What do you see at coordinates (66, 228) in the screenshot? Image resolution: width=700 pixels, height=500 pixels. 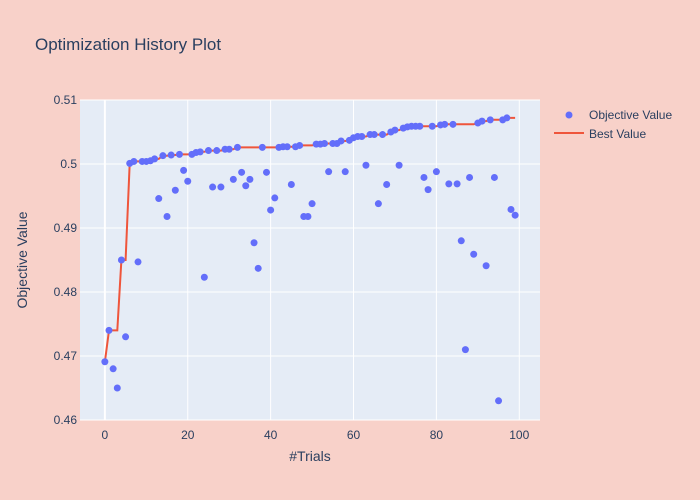 I see `y-tick-label: 0.49` at bounding box center [66, 228].